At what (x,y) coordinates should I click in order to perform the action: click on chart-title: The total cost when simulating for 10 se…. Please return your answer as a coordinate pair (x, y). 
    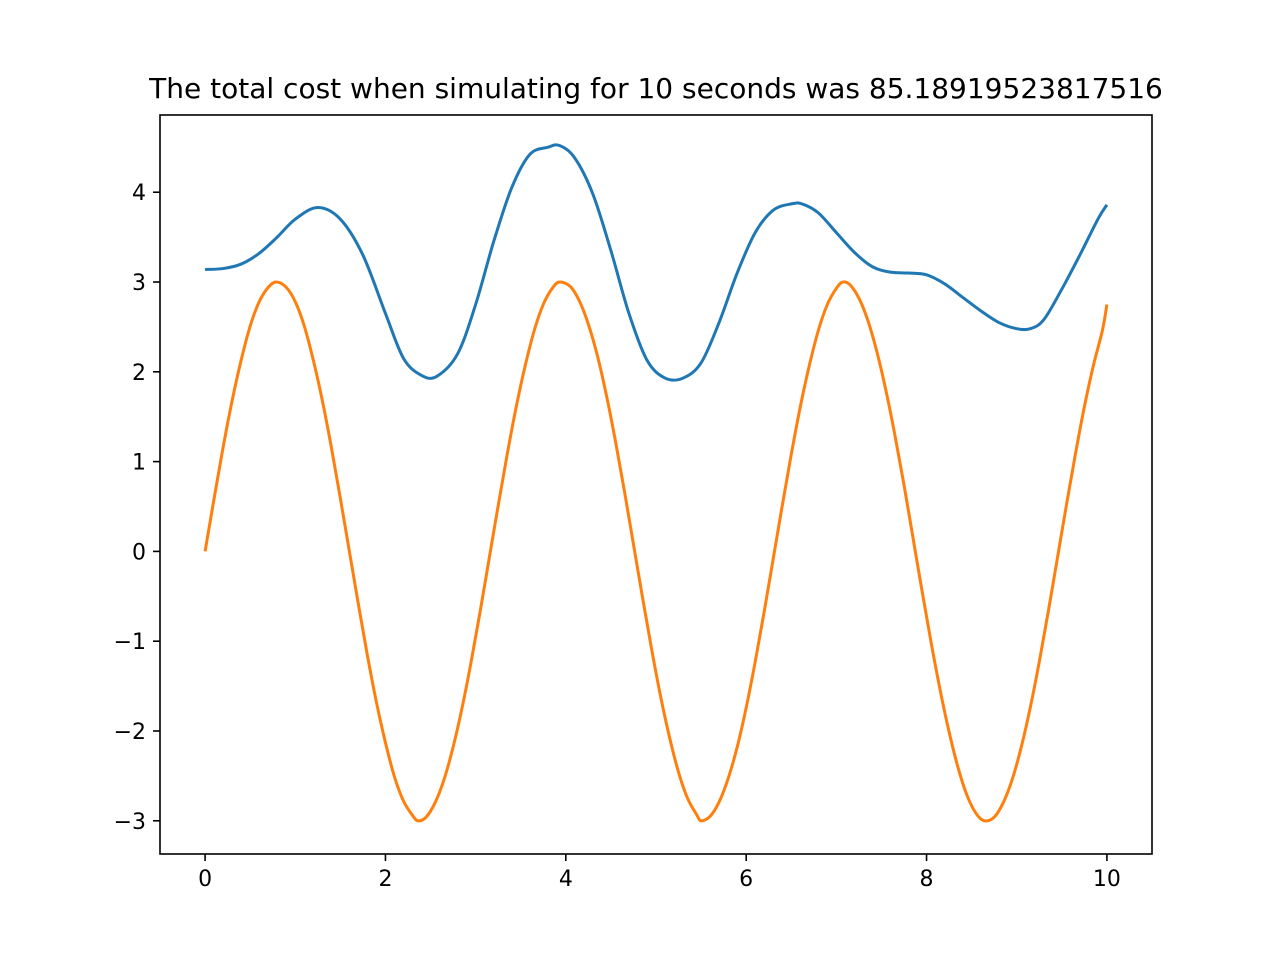
    Looking at the image, I should click on (655, 88).